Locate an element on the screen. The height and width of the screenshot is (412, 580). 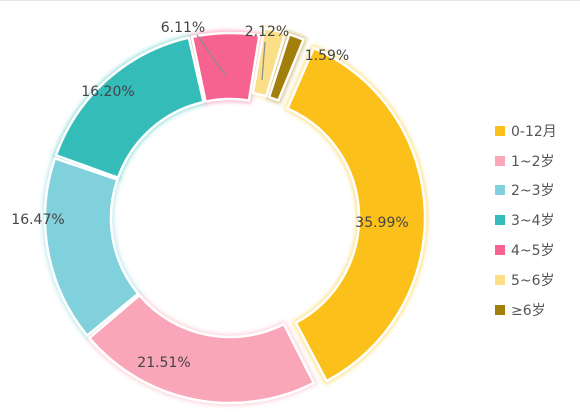
data-label-3: 16.47% is located at coordinates (37, 220).